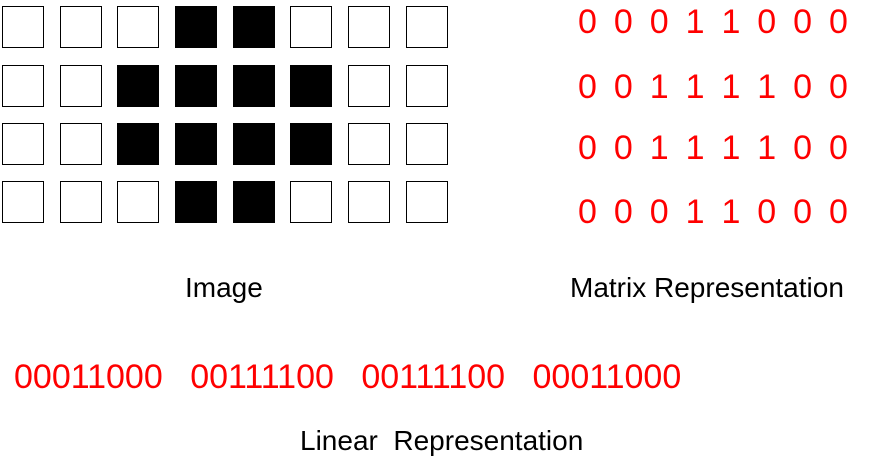 The width and height of the screenshot is (878, 463). What do you see at coordinates (224, 287) in the screenshot?
I see `image-caption: Image` at bounding box center [224, 287].